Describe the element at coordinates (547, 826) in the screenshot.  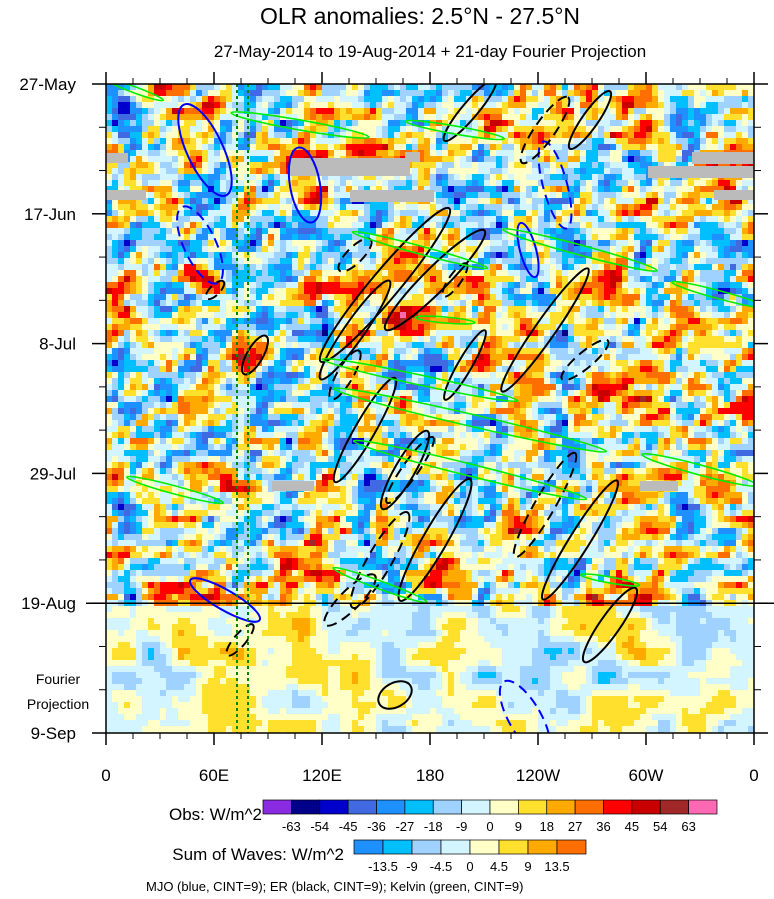
I see `colorbar-tick-label: 18` at that location.